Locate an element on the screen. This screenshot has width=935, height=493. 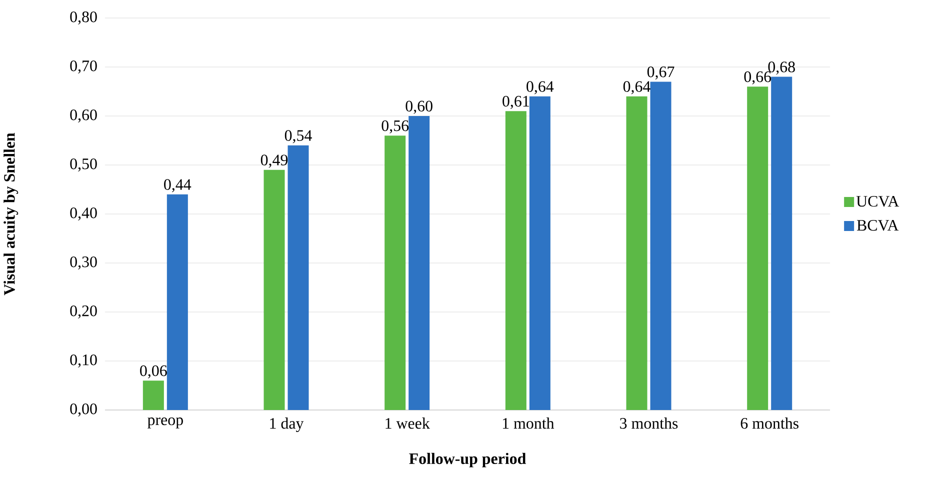
data-label: 0,49 is located at coordinates (274, 161).